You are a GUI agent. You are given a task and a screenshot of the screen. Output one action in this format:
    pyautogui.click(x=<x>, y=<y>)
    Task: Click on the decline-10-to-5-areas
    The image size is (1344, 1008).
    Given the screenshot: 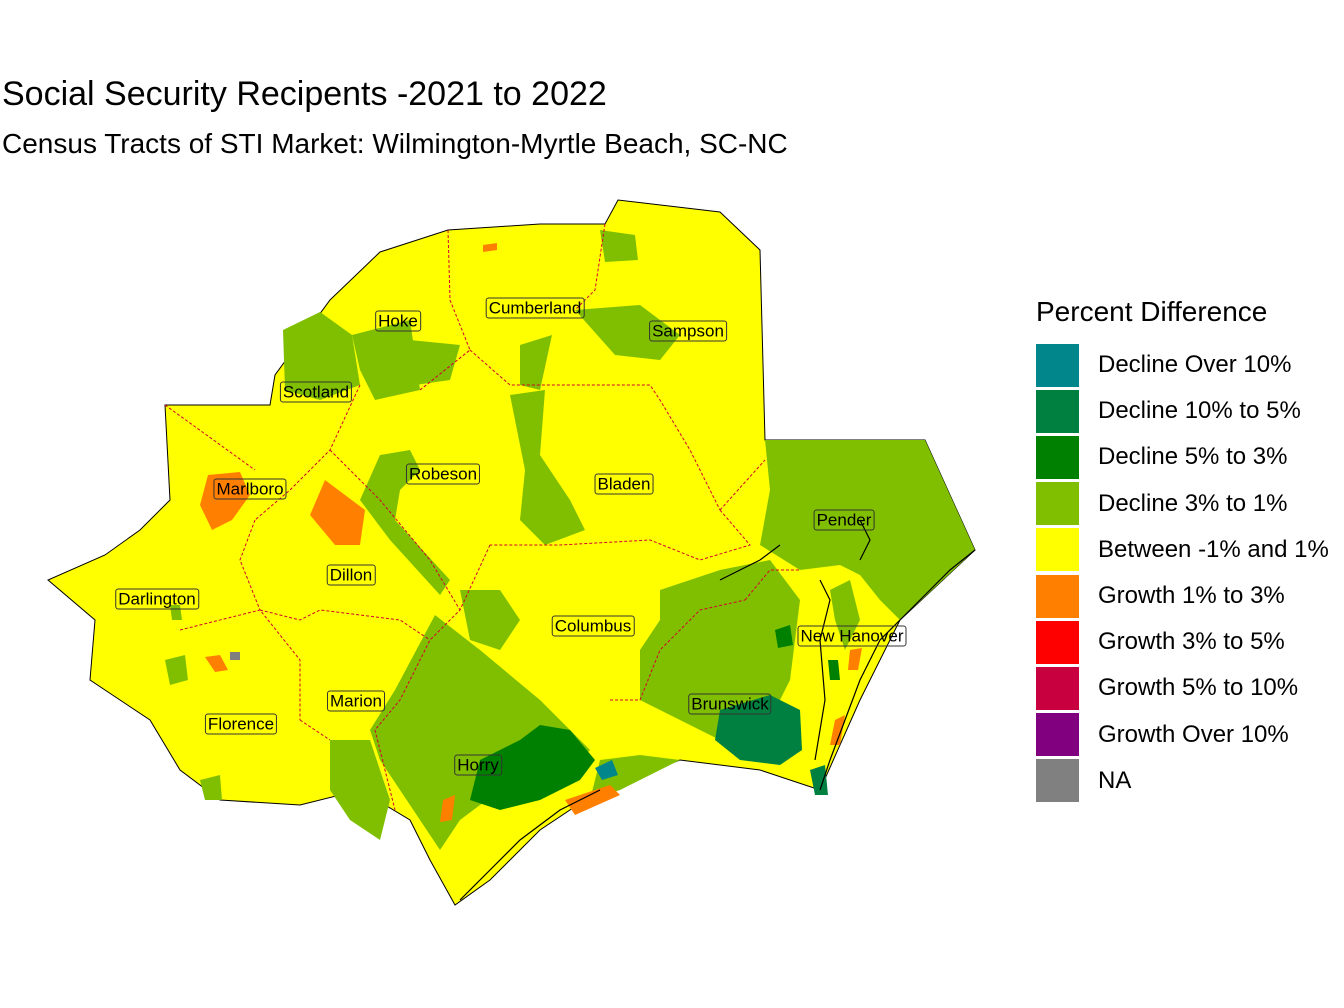 What is the action you would take?
    pyautogui.click(x=771, y=745)
    